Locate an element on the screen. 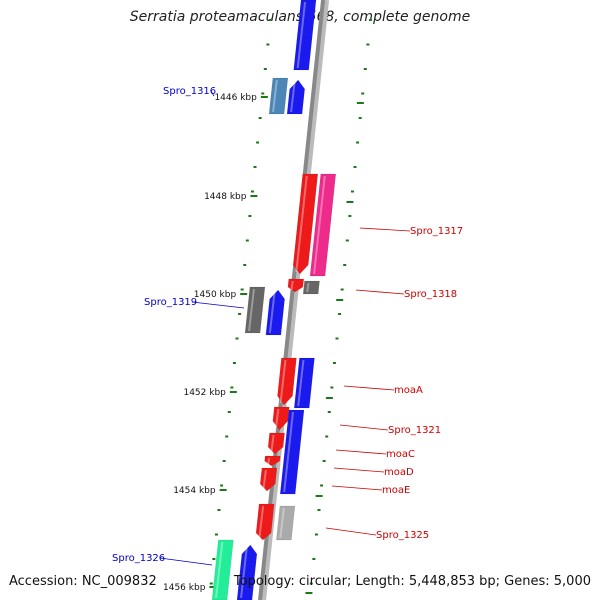 This screenshot has height=600, width=600. accession-text: Accession: NC_009832 is located at coordinates (83, 581).